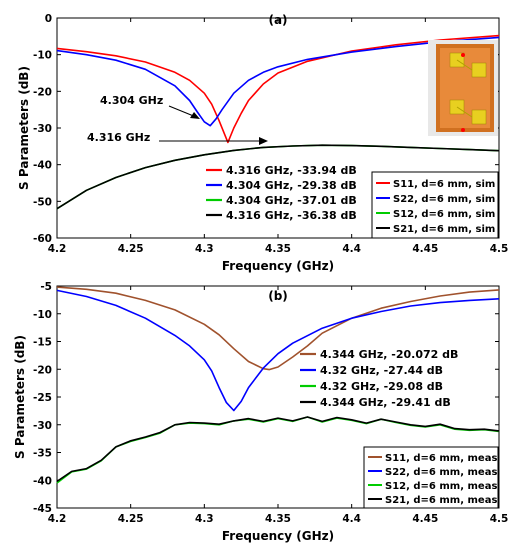 Image resolution: width=521 pixels, height=550 pixels. What do you see at coordinates (42, 315) in the screenshot?
I see `ytick-label-b-1: -10` at bounding box center [42, 315].